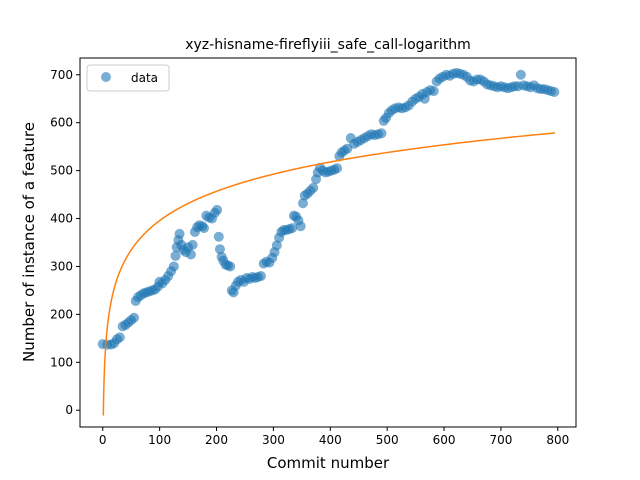 The width and height of the screenshot is (640, 480). What do you see at coordinates (65, 242) in the screenshot?
I see `y-axis: 0 100 200 300 400 500 600 700` at bounding box center [65, 242].